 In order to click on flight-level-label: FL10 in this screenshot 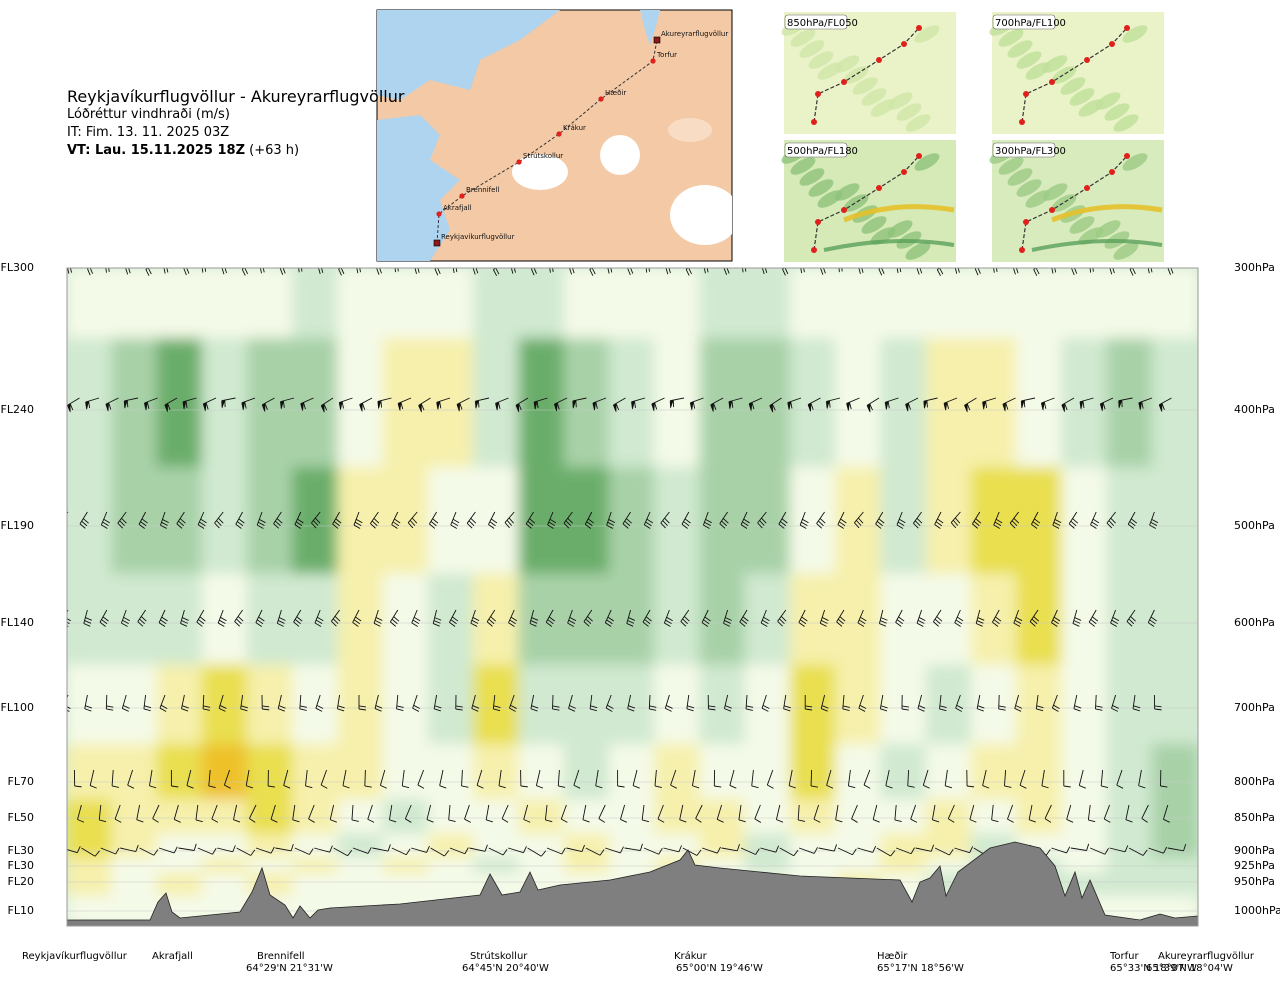, I will do `click(20, 910)`.